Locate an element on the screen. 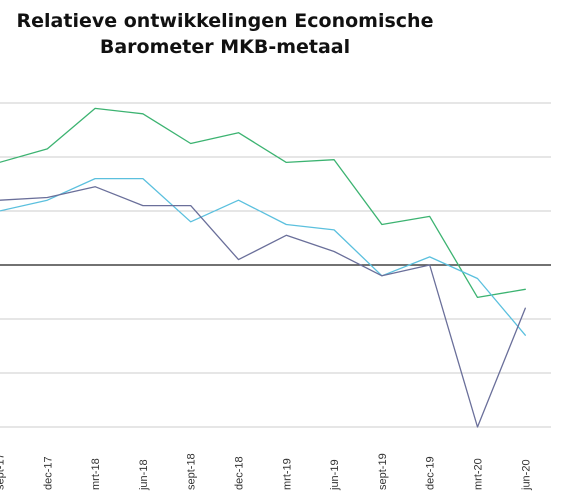 This screenshot has height=500, width=570. x-tick-label: dec-18 is located at coordinates (240, 473).